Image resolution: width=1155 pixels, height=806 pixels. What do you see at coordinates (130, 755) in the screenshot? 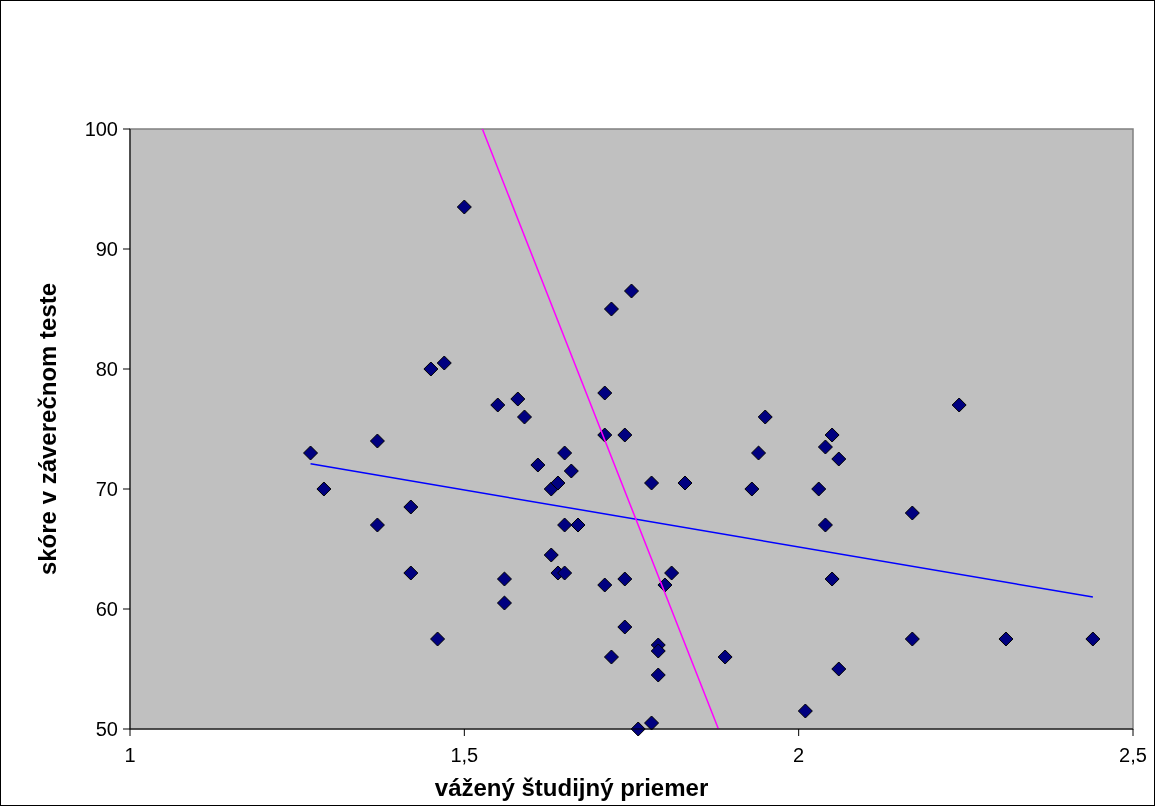
I see `x-tick-label: 1` at bounding box center [130, 755].